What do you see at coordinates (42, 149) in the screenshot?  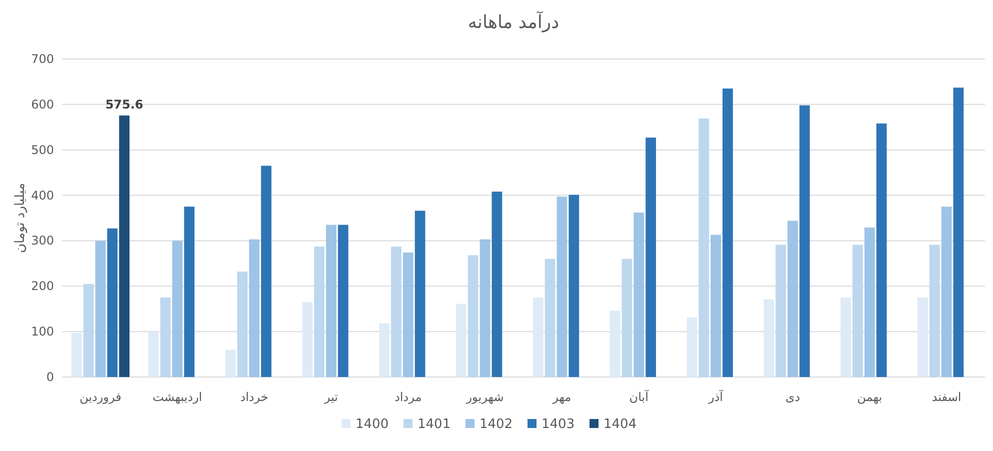 I see `y-tick-label: 500` at bounding box center [42, 149].